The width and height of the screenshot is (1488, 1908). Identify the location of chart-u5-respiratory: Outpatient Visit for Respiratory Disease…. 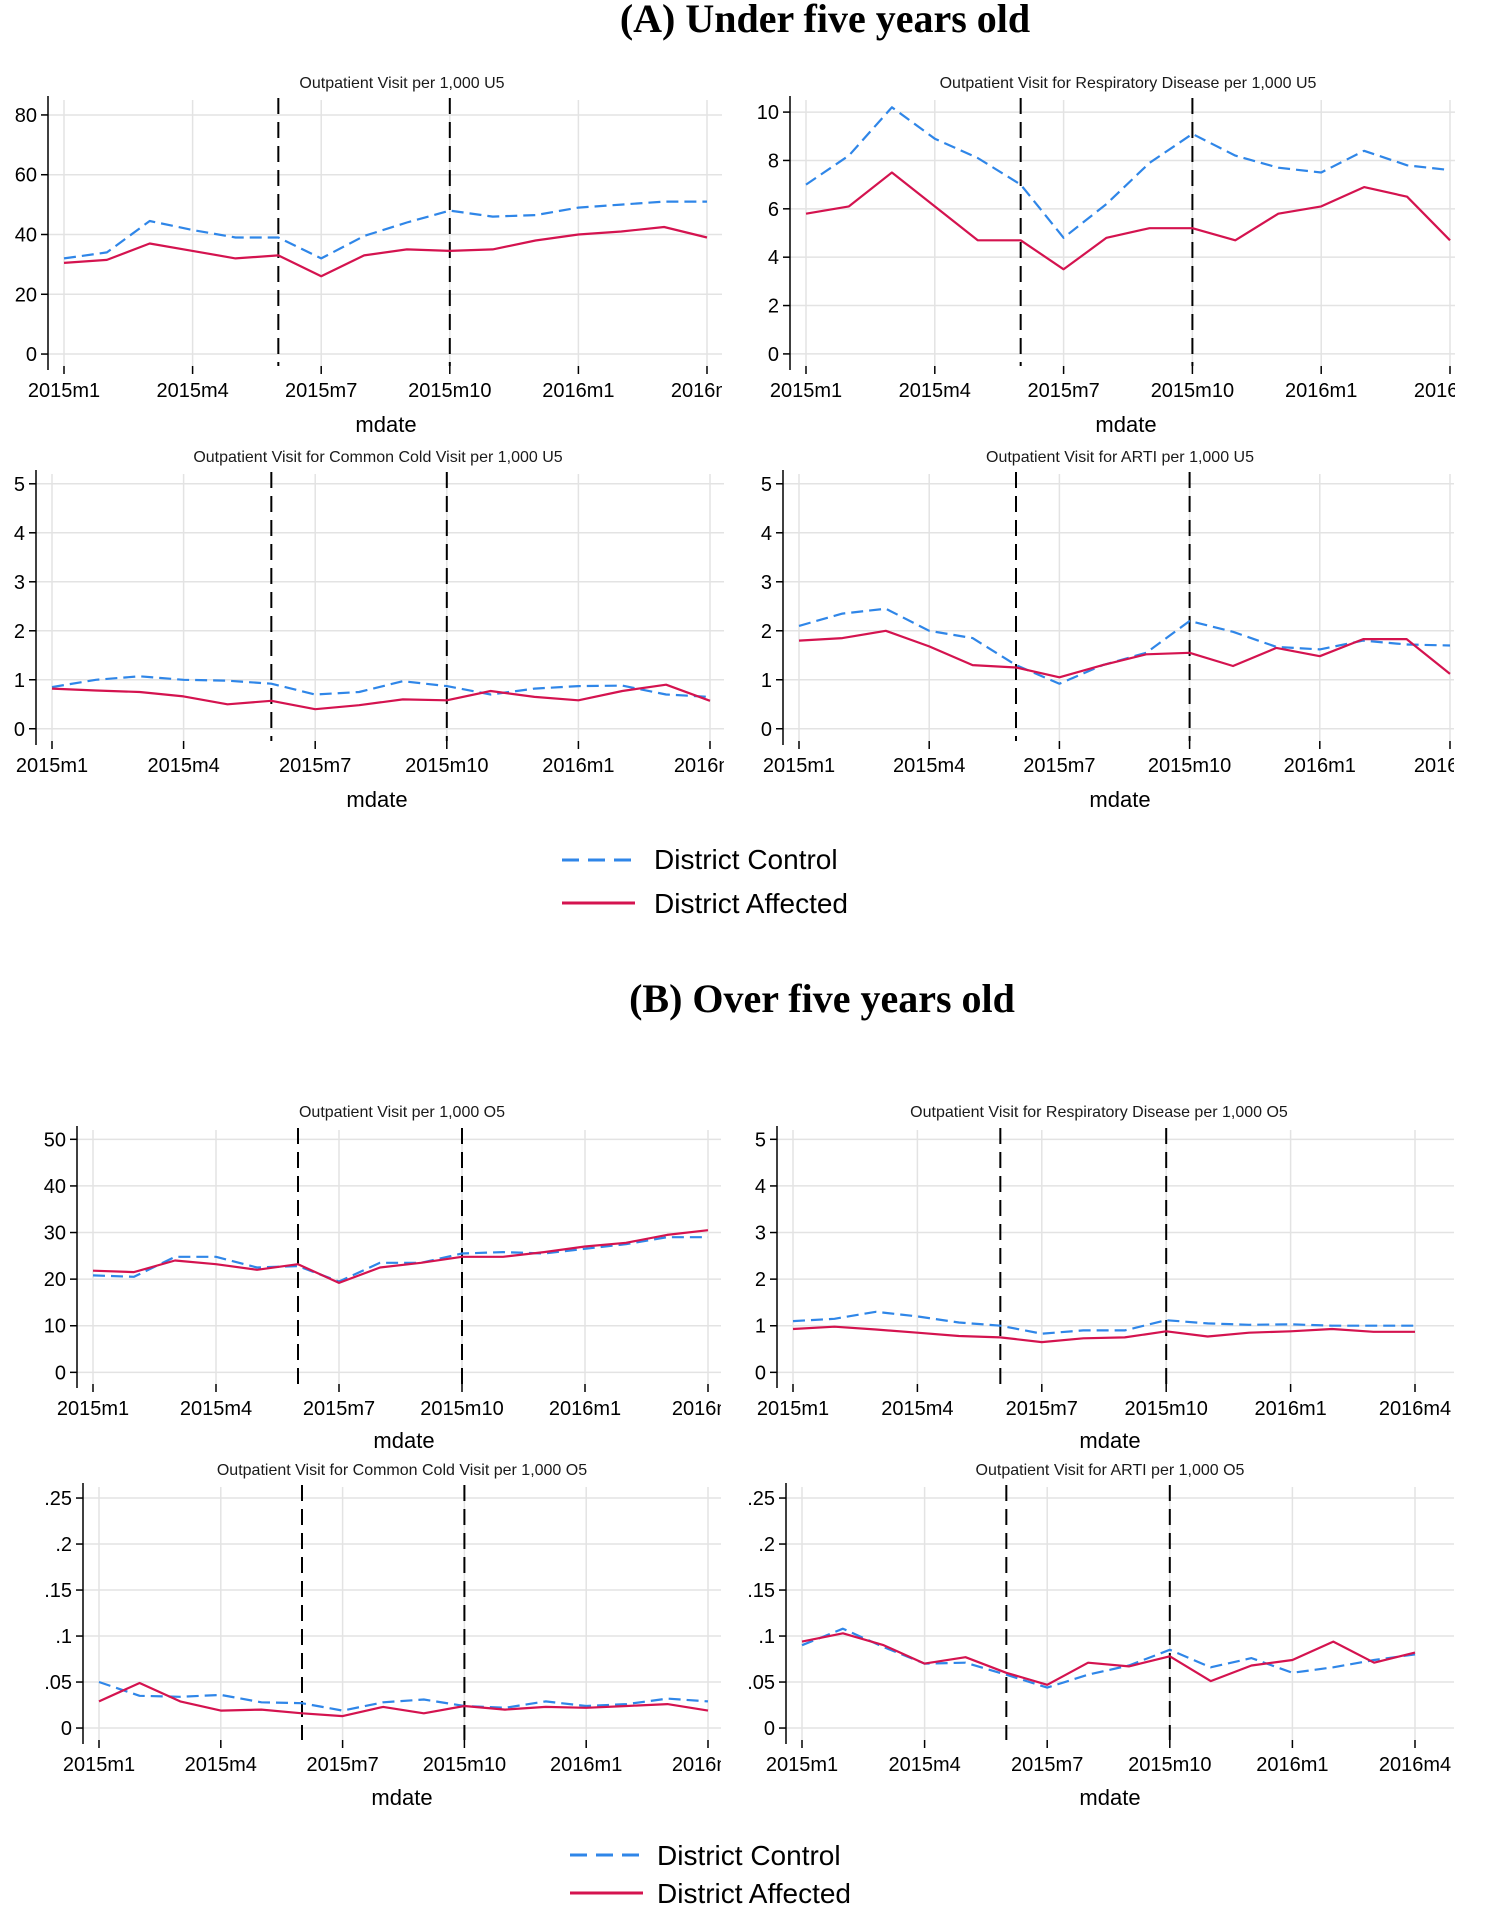
(1128, 256).